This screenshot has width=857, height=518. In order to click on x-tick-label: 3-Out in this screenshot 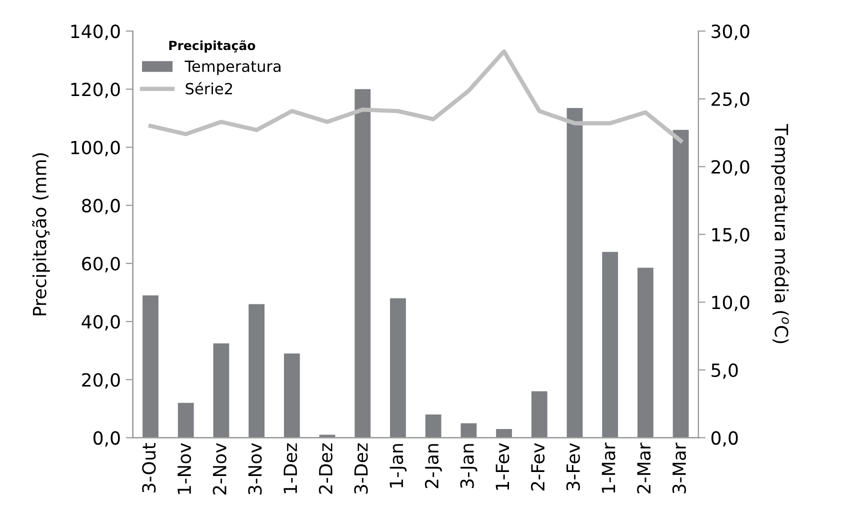, I will do `click(149, 467)`.